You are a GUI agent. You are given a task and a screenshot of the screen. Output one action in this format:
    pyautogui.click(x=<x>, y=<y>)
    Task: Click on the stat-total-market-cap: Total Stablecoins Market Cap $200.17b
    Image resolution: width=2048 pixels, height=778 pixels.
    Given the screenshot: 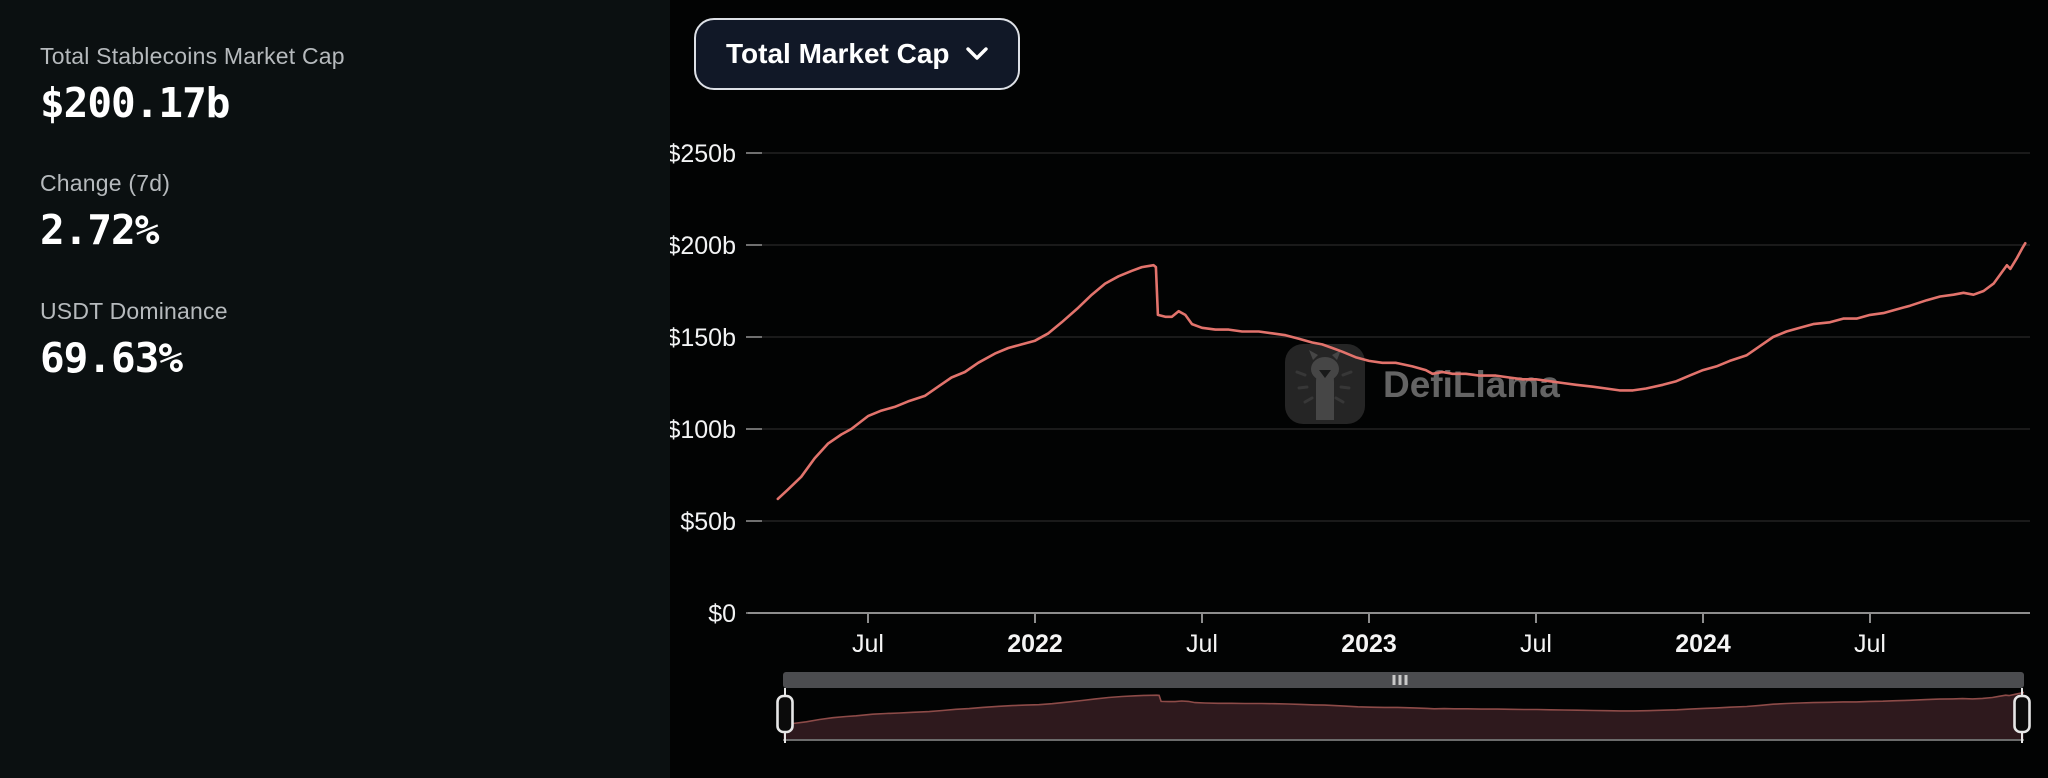 What is the action you would take?
    pyautogui.click(x=192, y=85)
    